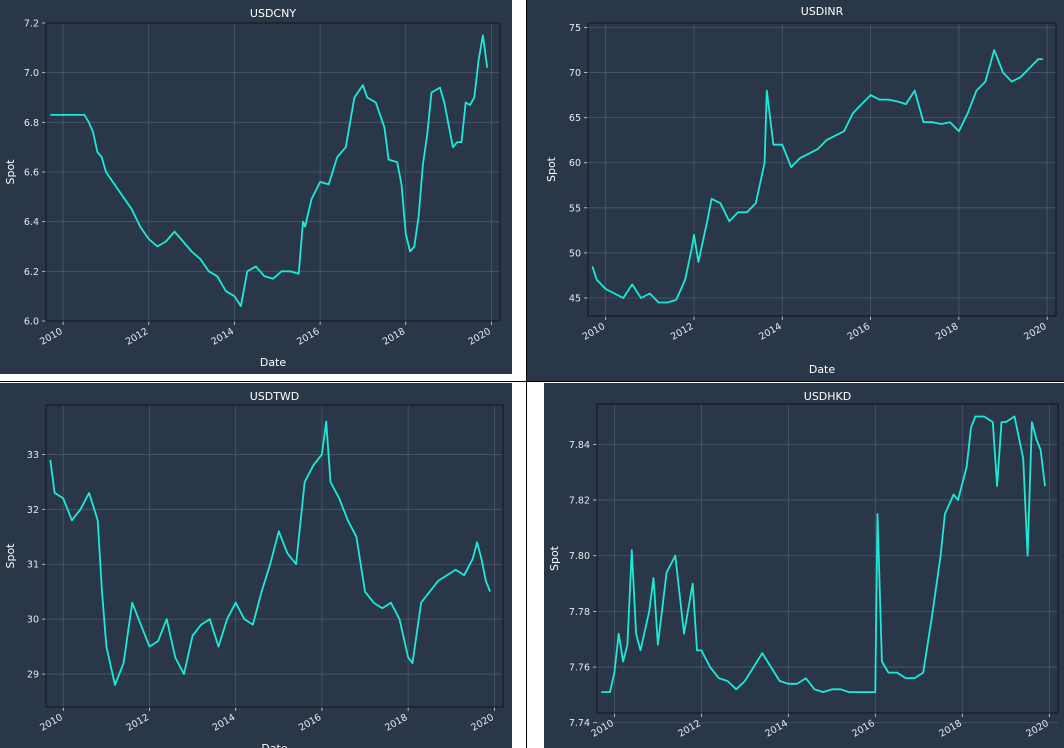 The width and height of the screenshot is (1064, 748). I want to click on divider-vertical, so click(526, 374).